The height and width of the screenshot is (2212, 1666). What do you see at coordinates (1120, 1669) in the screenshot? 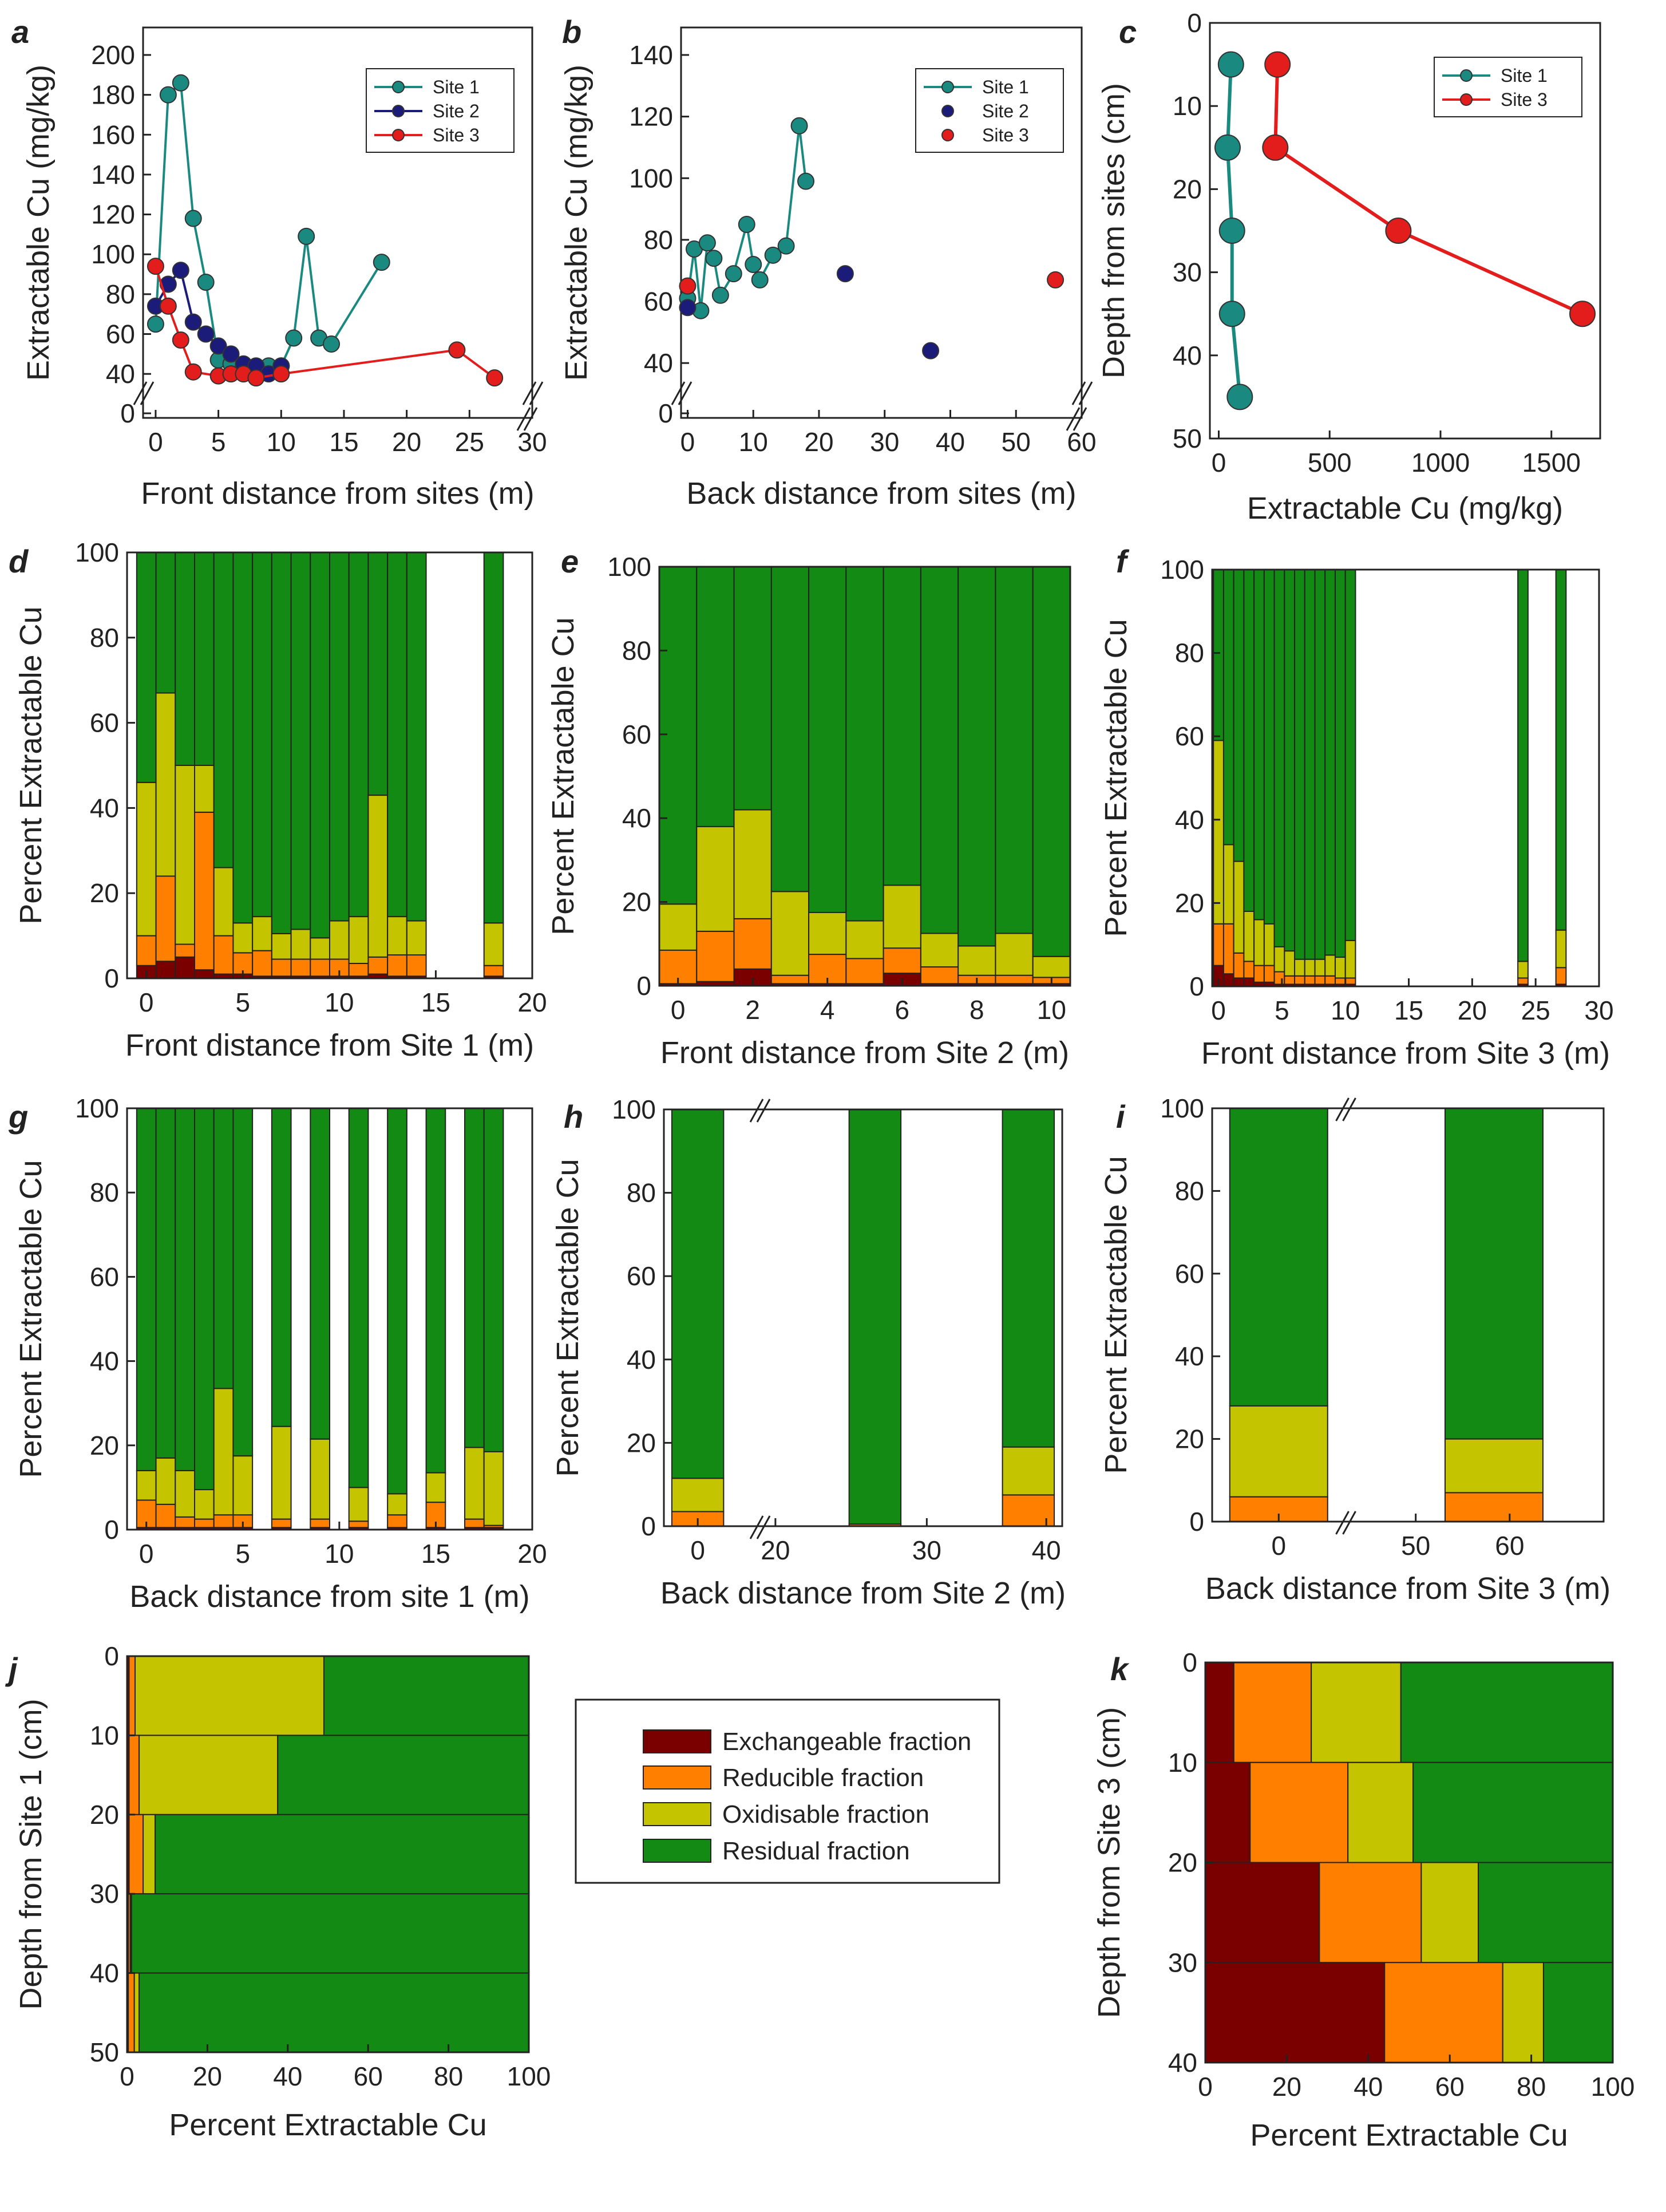
I see `panel-letter: k` at bounding box center [1120, 1669].